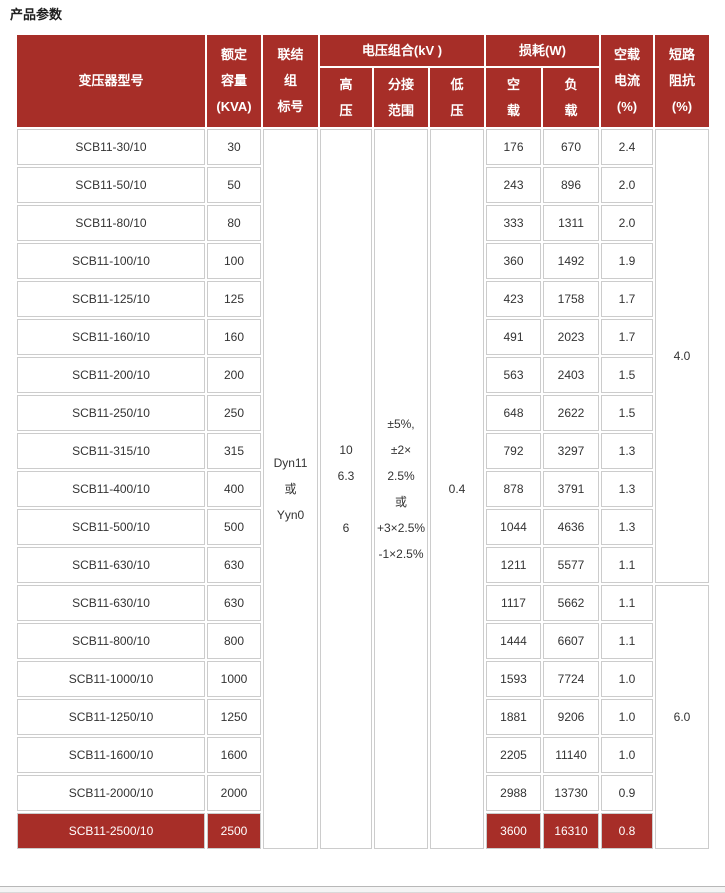 This screenshot has width=725, height=893. Describe the element at coordinates (111, 527) in the screenshot. I see `cell-model: SCB11-500/10` at that location.